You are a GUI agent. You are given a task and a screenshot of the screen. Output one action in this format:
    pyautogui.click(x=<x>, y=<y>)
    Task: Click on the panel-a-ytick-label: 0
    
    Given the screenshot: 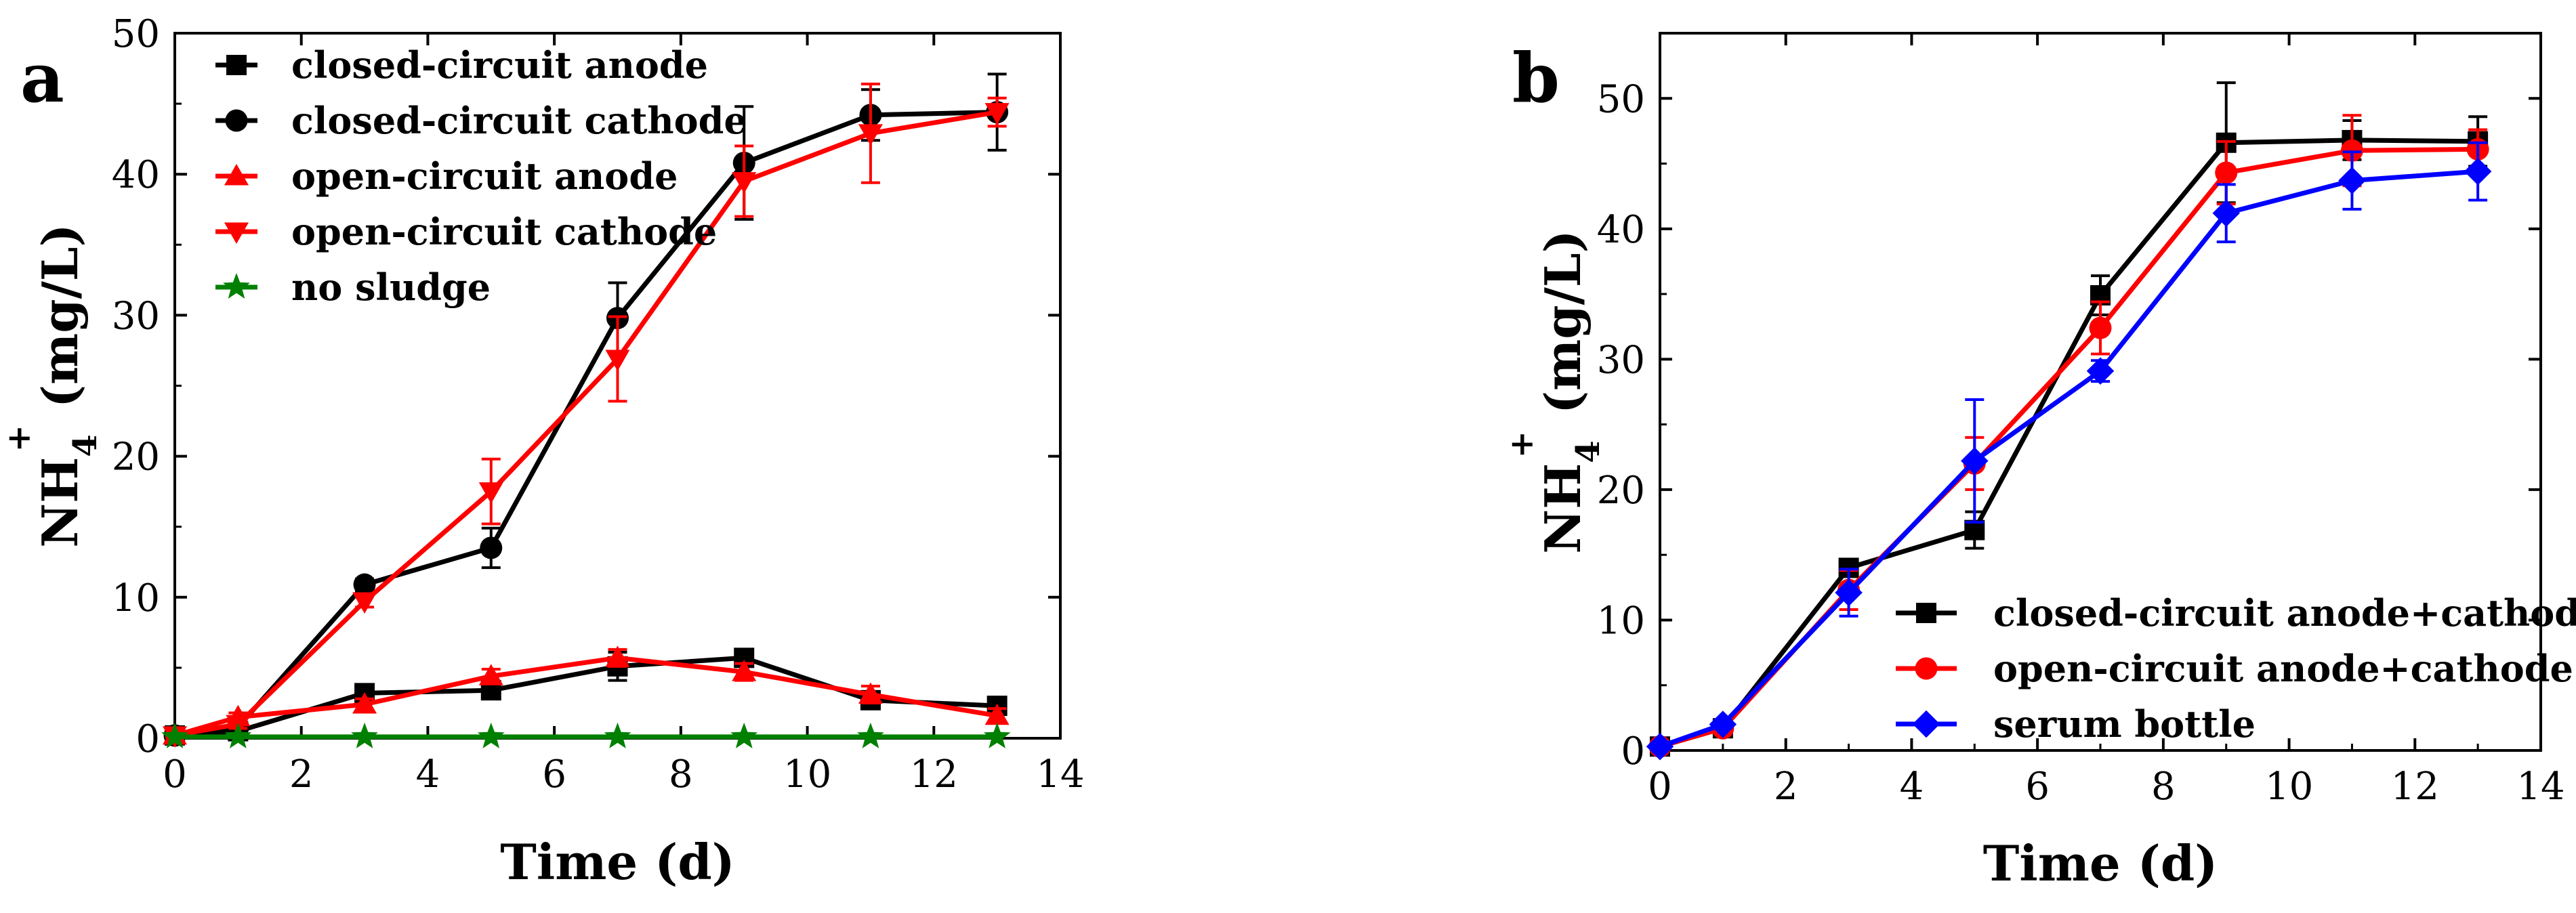 What is the action you would take?
    pyautogui.click(x=148, y=739)
    